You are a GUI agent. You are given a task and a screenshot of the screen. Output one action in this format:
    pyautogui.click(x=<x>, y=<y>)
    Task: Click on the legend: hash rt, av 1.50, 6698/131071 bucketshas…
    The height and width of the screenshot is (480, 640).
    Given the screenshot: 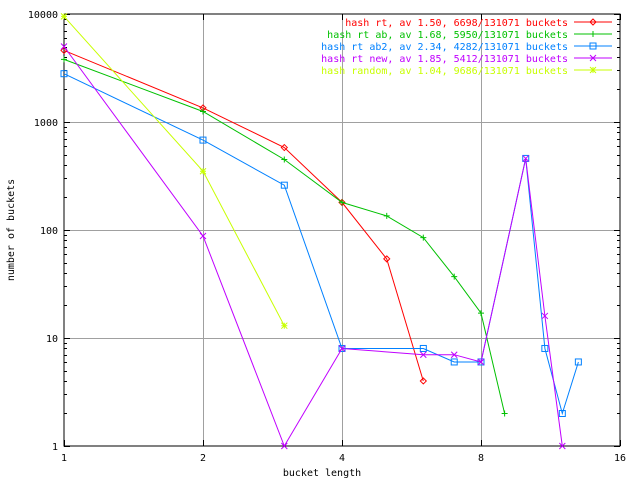 What is the action you would take?
    pyautogui.click(x=466, y=47)
    